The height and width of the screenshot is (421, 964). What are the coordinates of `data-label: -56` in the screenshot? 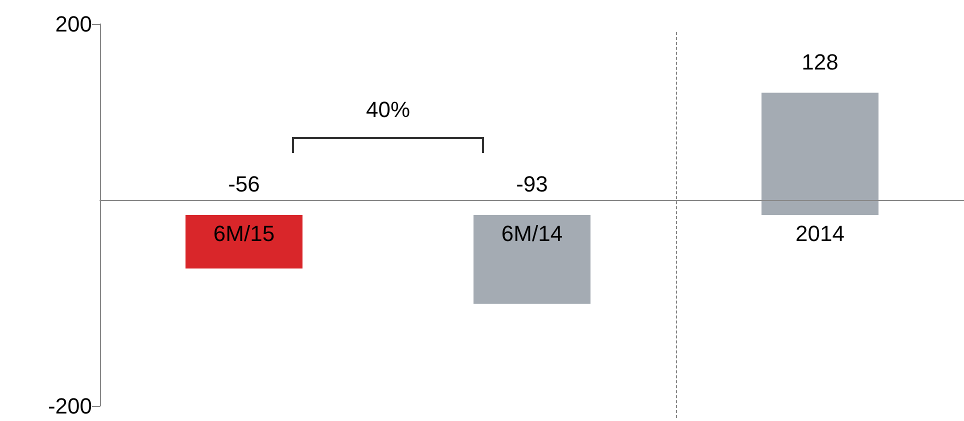 It's located at (244, 184).